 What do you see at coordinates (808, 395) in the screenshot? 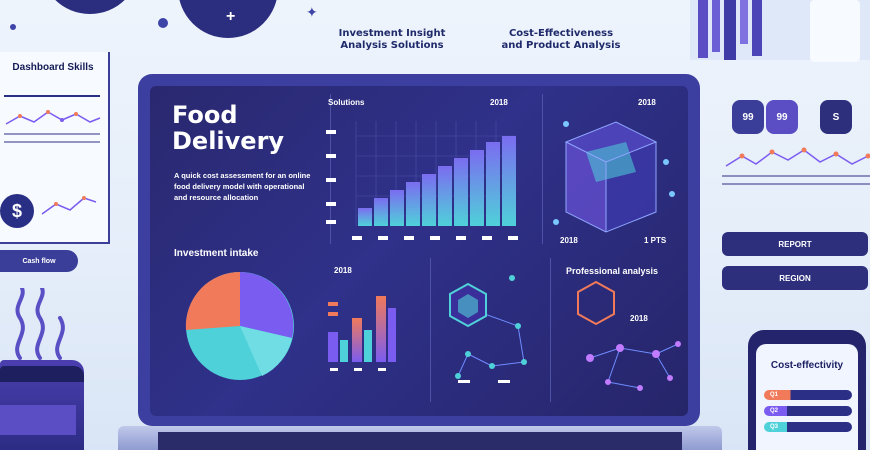
I see `phone-progress-bar: Q1` at bounding box center [808, 395].